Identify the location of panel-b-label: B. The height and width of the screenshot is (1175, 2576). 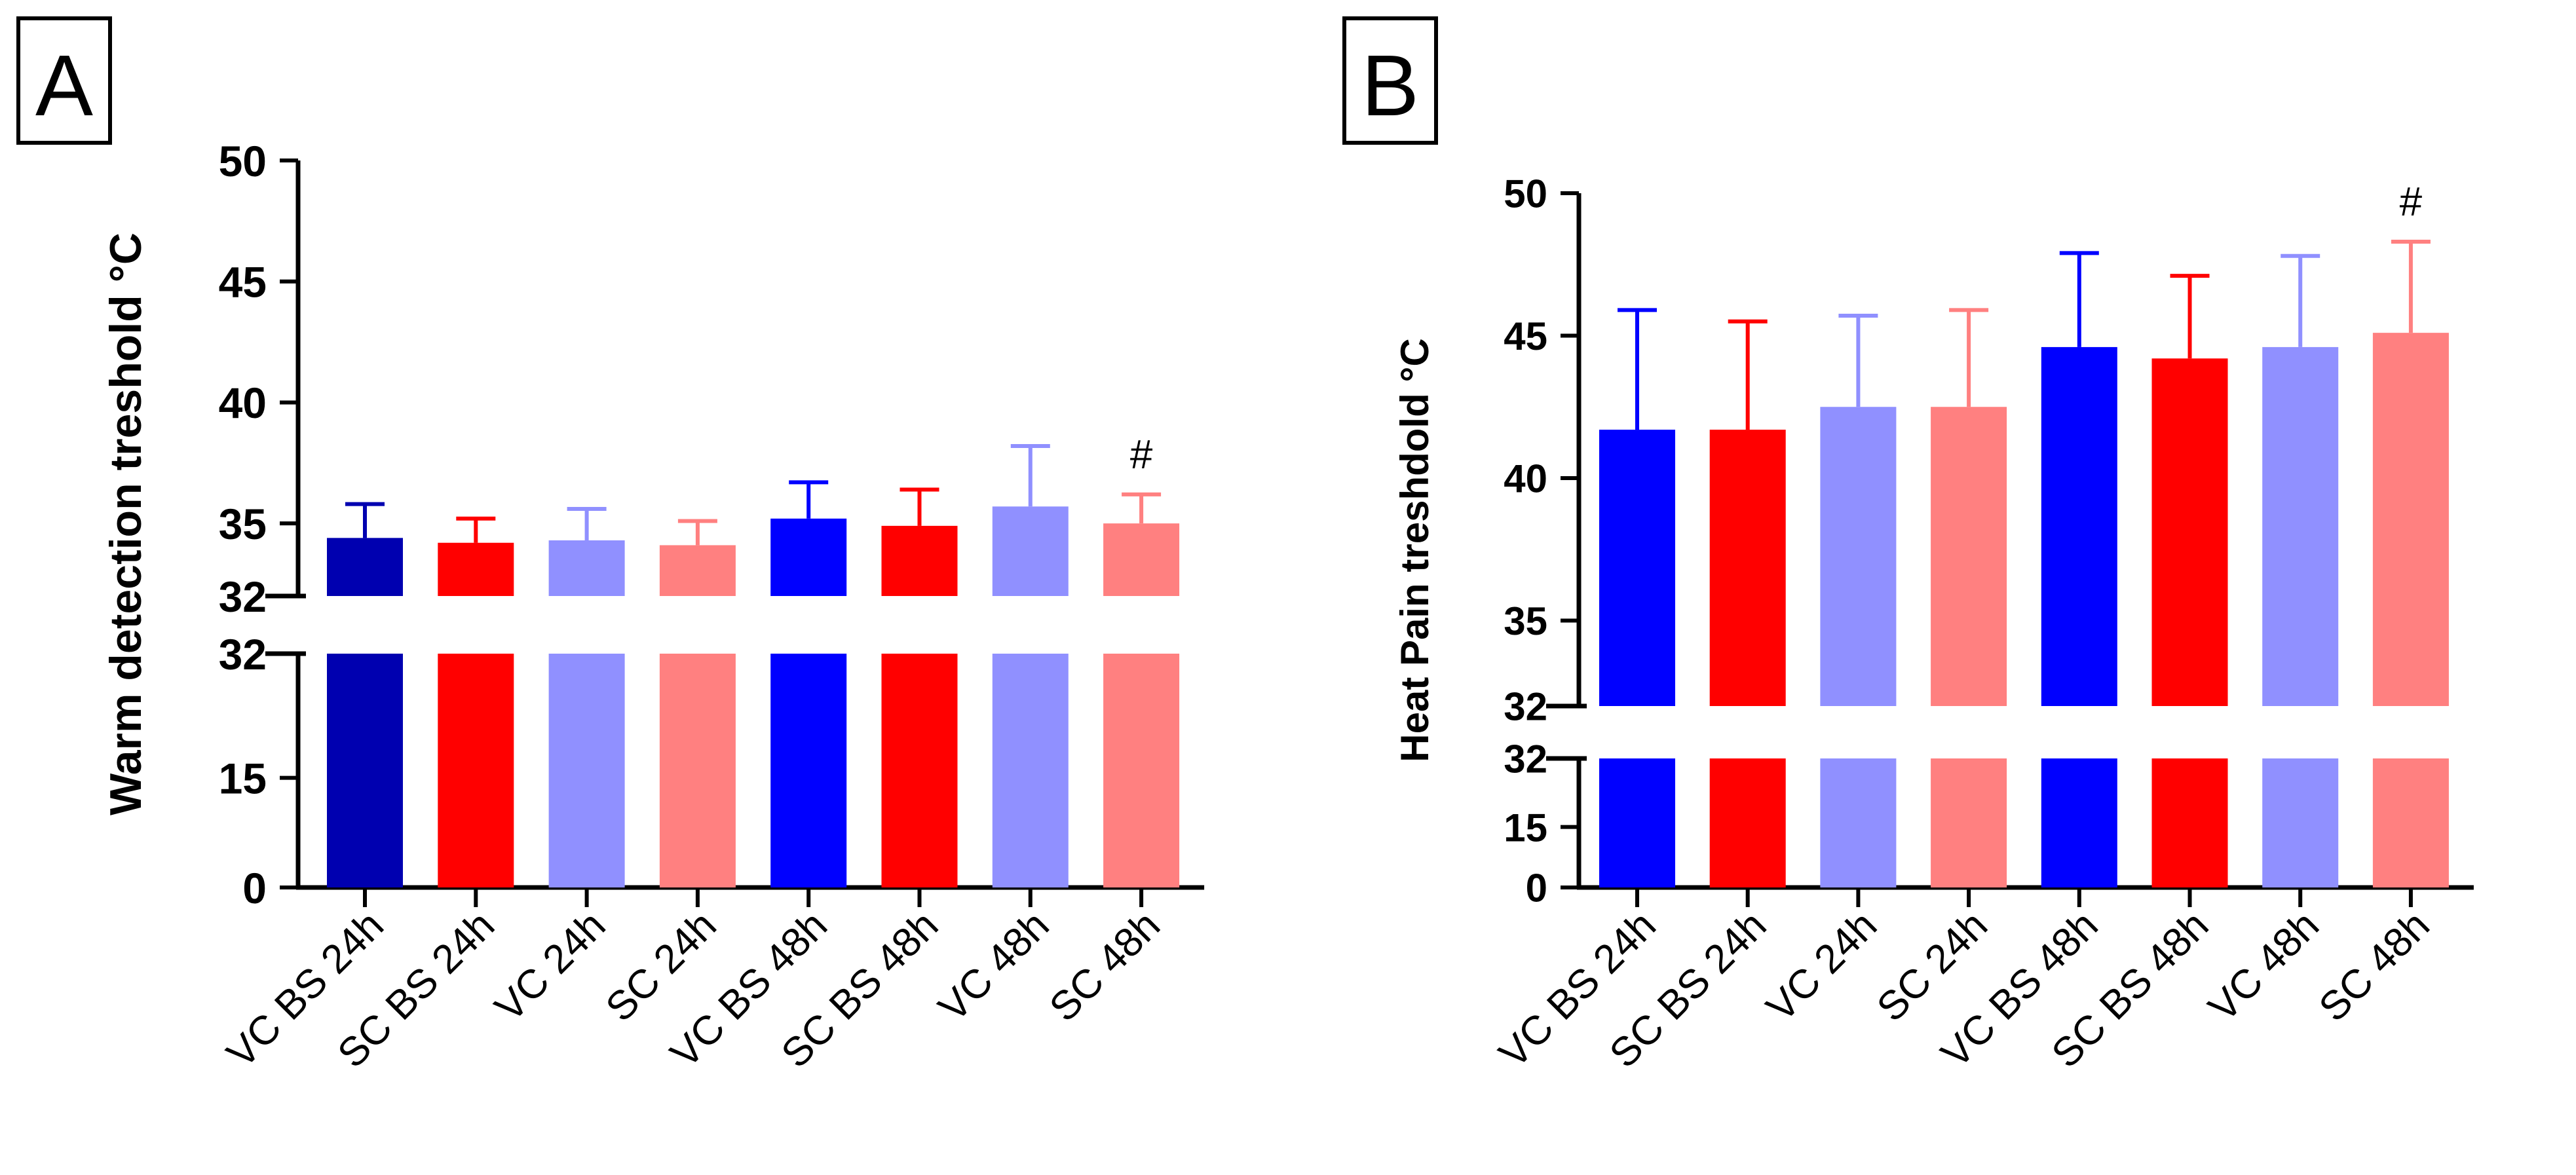
(1390, 85).